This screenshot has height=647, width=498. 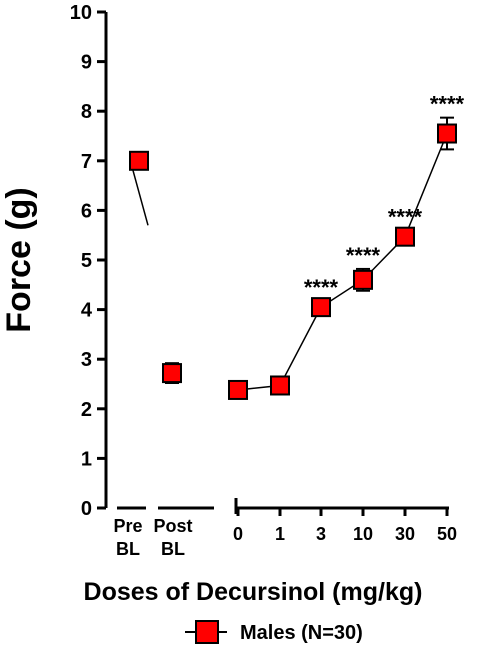 What do you see at coordinates (301, 633) in the screenshot?
I see `legend-label: Males (N=30)` at bounding box center [301, 633].